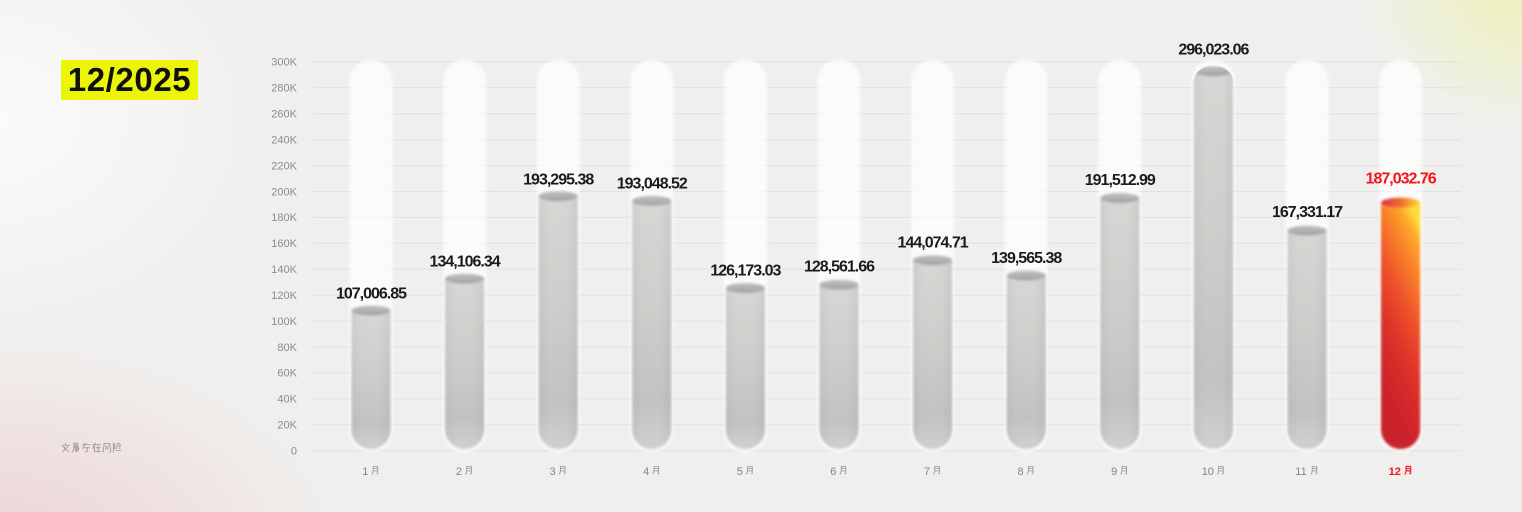 Image resolution: width=1522 pixels, height=512 pixels. Describe the element at coordinates (287, 348) in the screenshot. I see `svg-text: 80K` at that location.